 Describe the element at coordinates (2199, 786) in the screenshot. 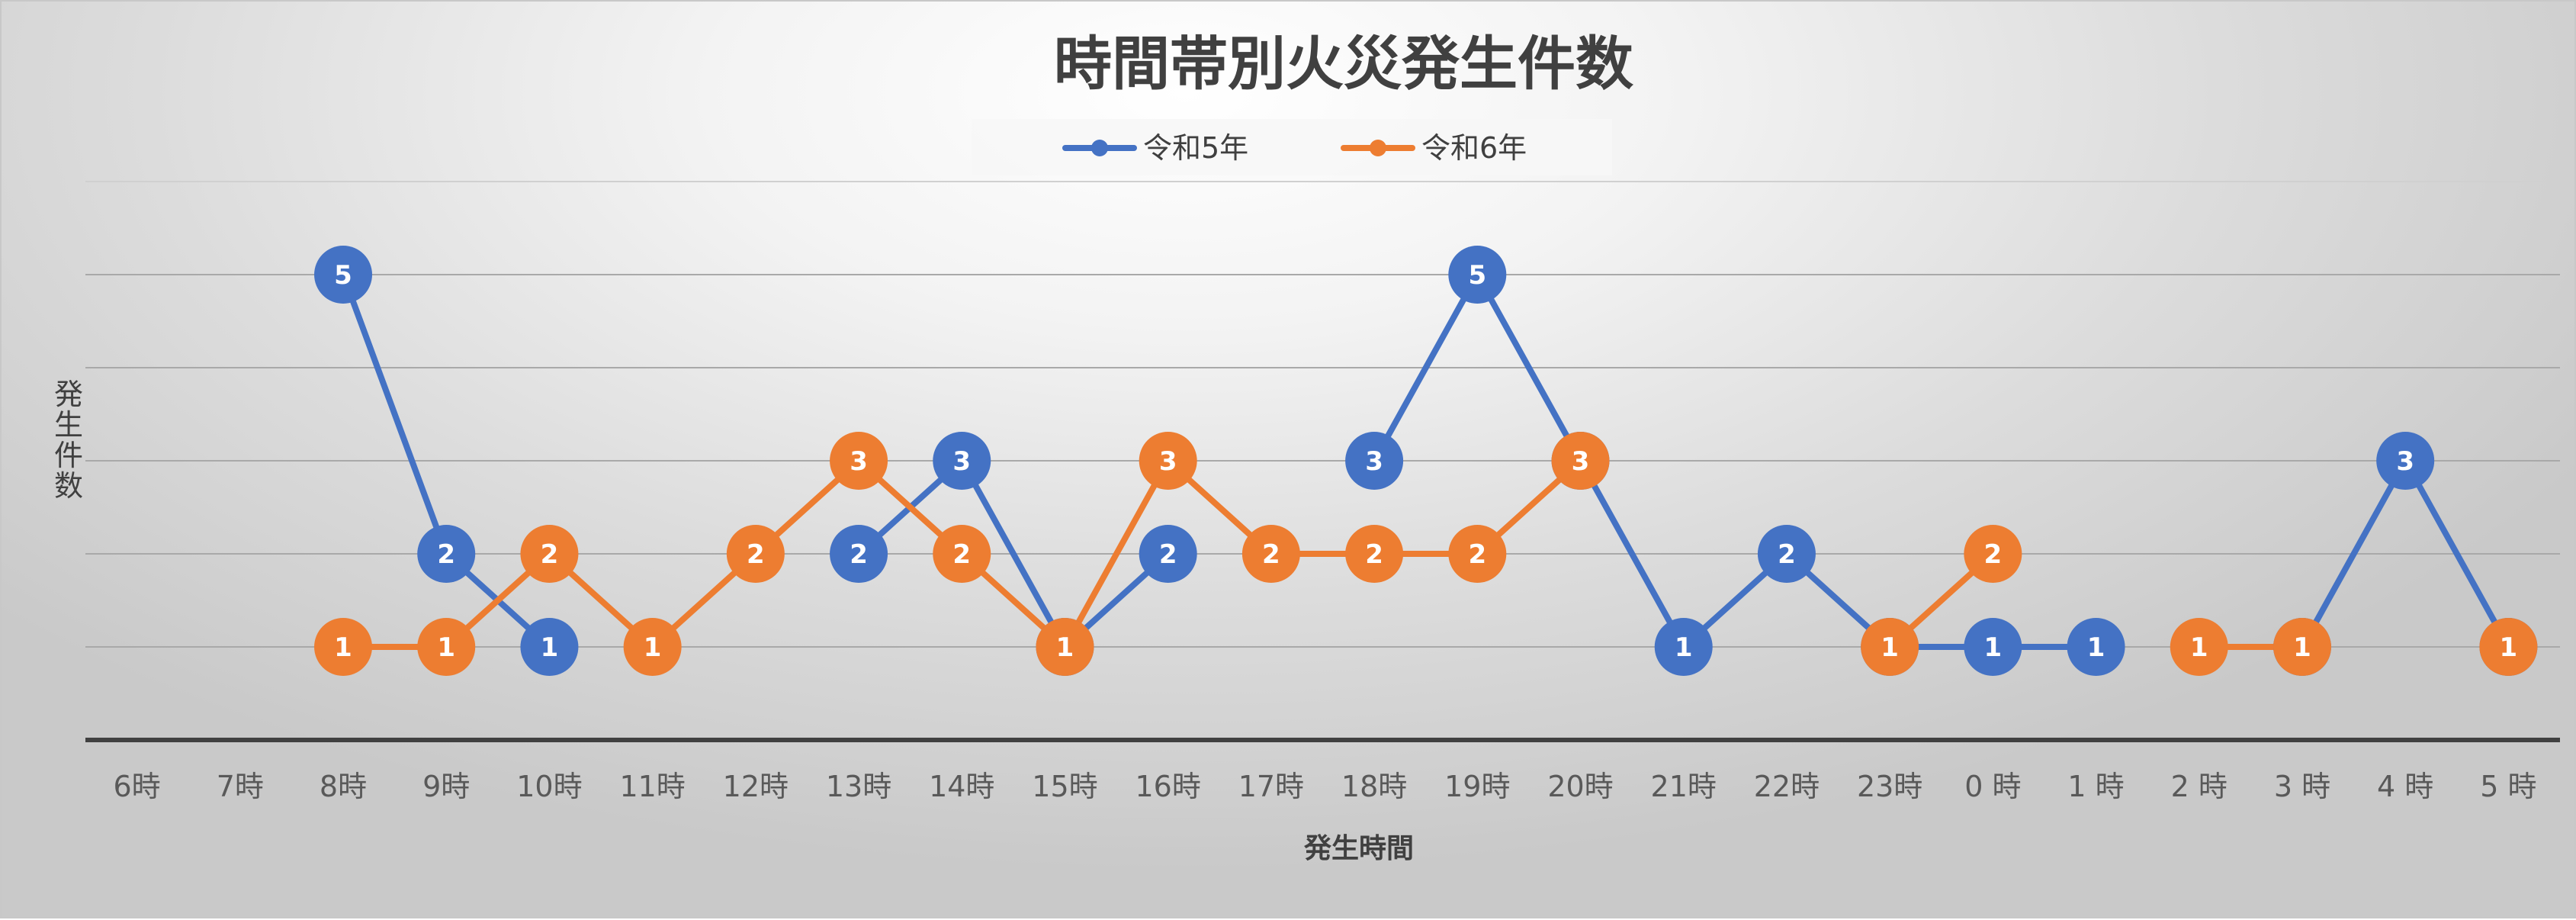

I see `x-tick-label: 2 時` at that location.